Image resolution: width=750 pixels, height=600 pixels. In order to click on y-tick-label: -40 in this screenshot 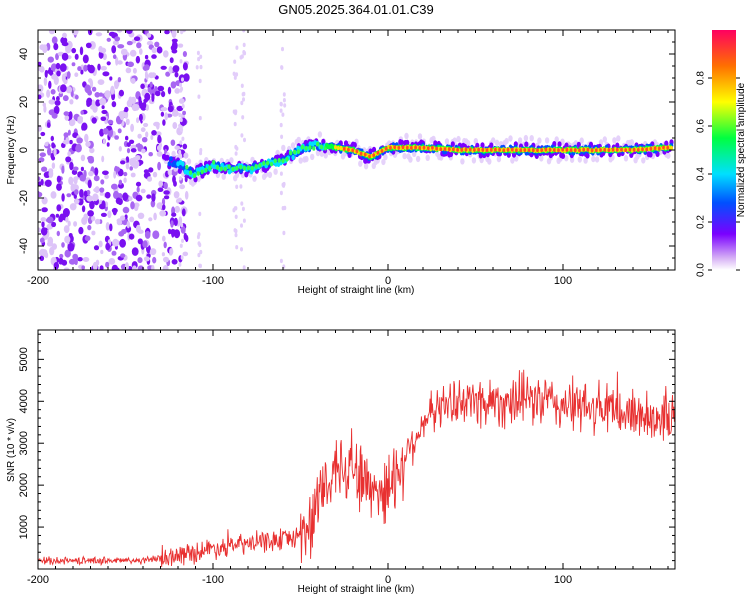, I will do `click(24, 246)`.